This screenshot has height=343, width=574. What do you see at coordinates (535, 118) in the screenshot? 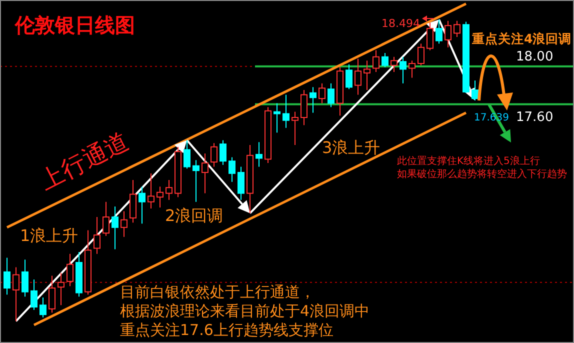
I see `legend-label: 17.60` at bounding box center [535, 118].